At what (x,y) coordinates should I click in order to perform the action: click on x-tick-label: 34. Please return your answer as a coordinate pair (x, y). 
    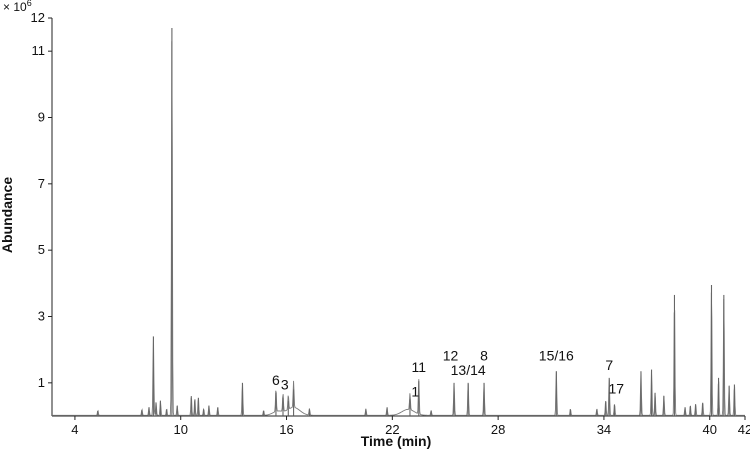
    Looking at the image, I should click on (604, 429).